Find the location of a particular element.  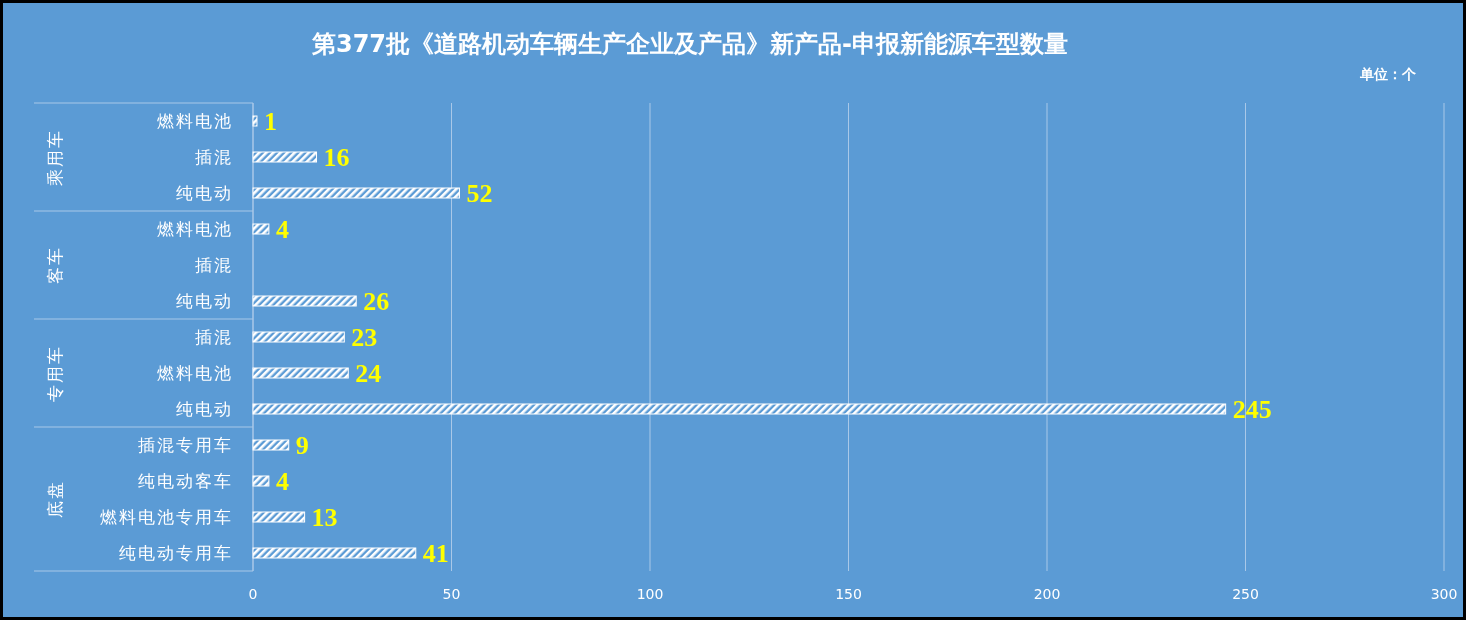

data-label: 24 is located at coordinates (368, 373).